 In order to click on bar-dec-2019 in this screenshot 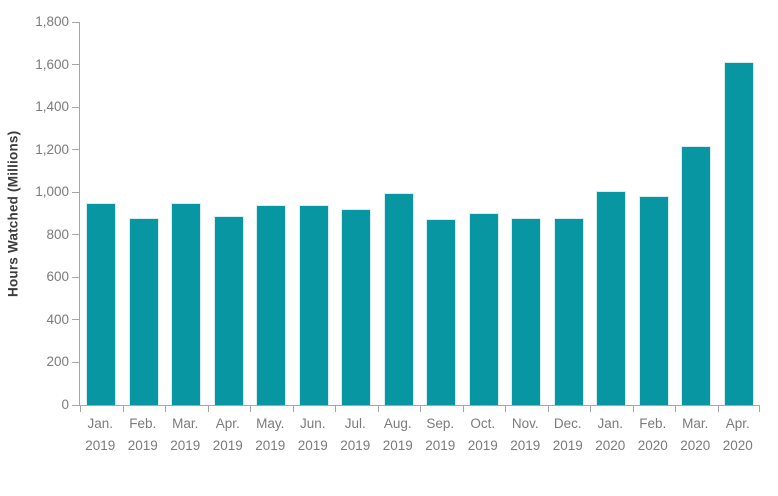, I will do `click(568, 311)`.